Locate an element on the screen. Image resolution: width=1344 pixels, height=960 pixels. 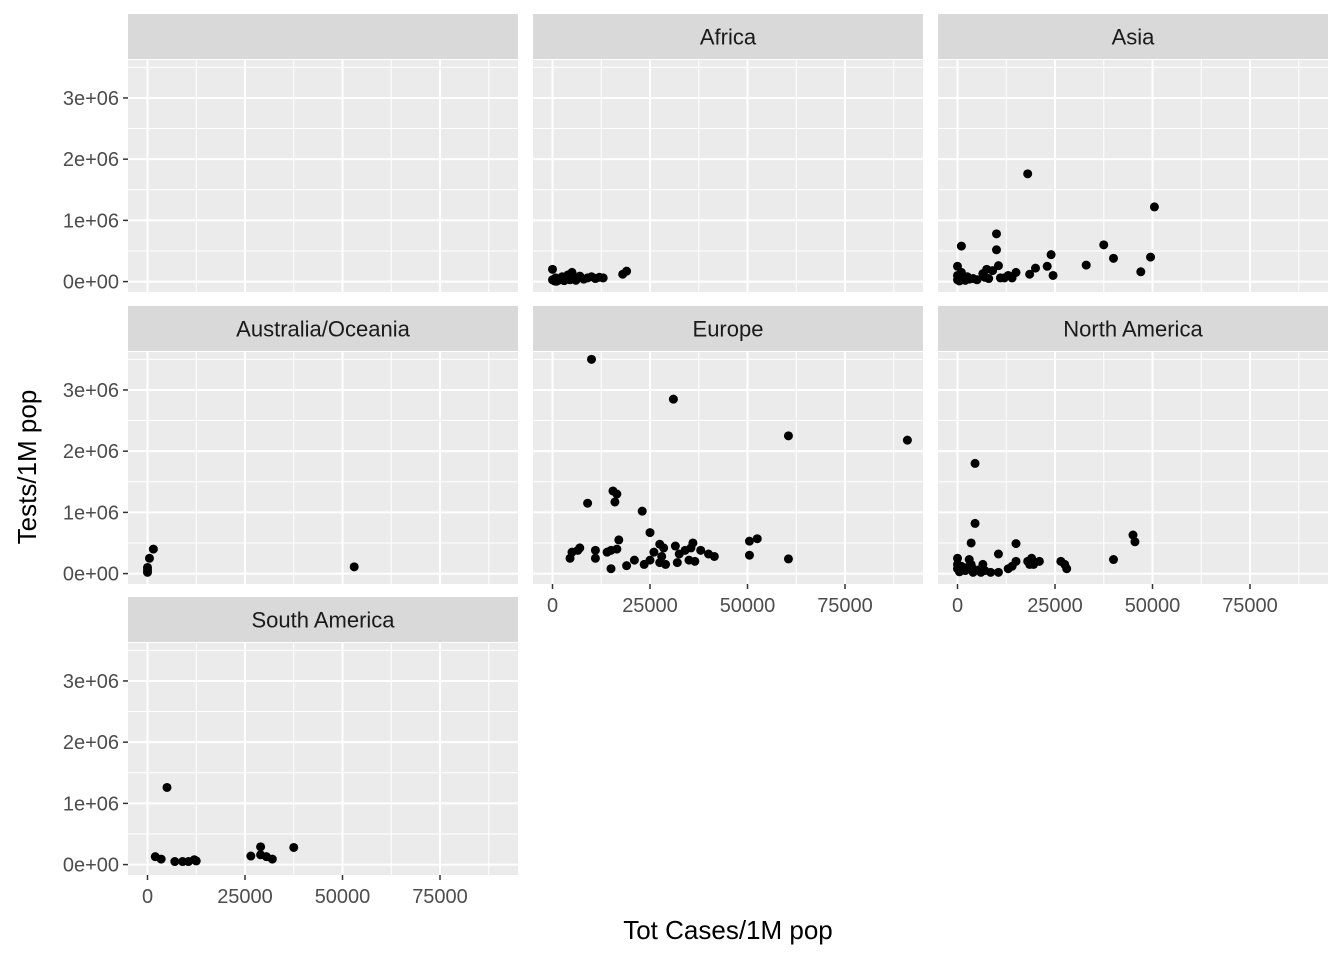
facet-europe: Europe 0 25000 50000 75000 is located at coordinates (728, 461).